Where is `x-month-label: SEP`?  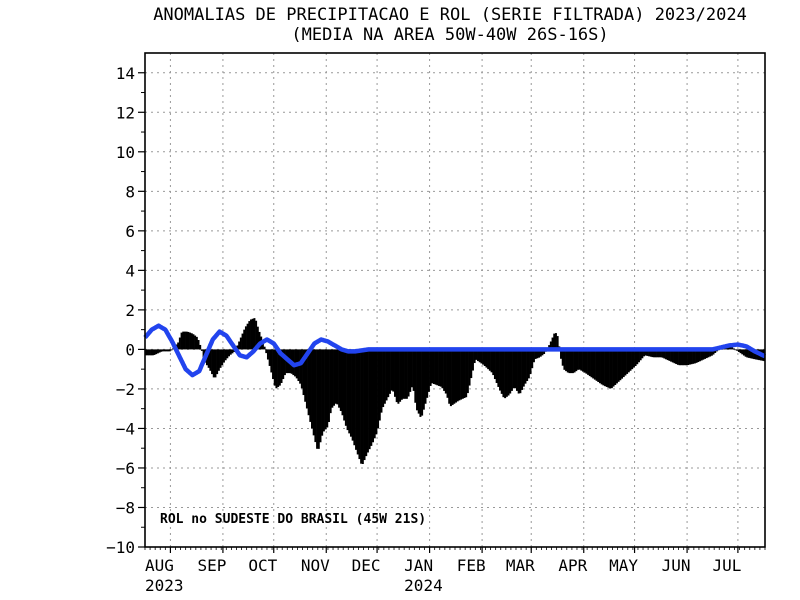 x-month-label: SEP is located at coordinates (212, 565).